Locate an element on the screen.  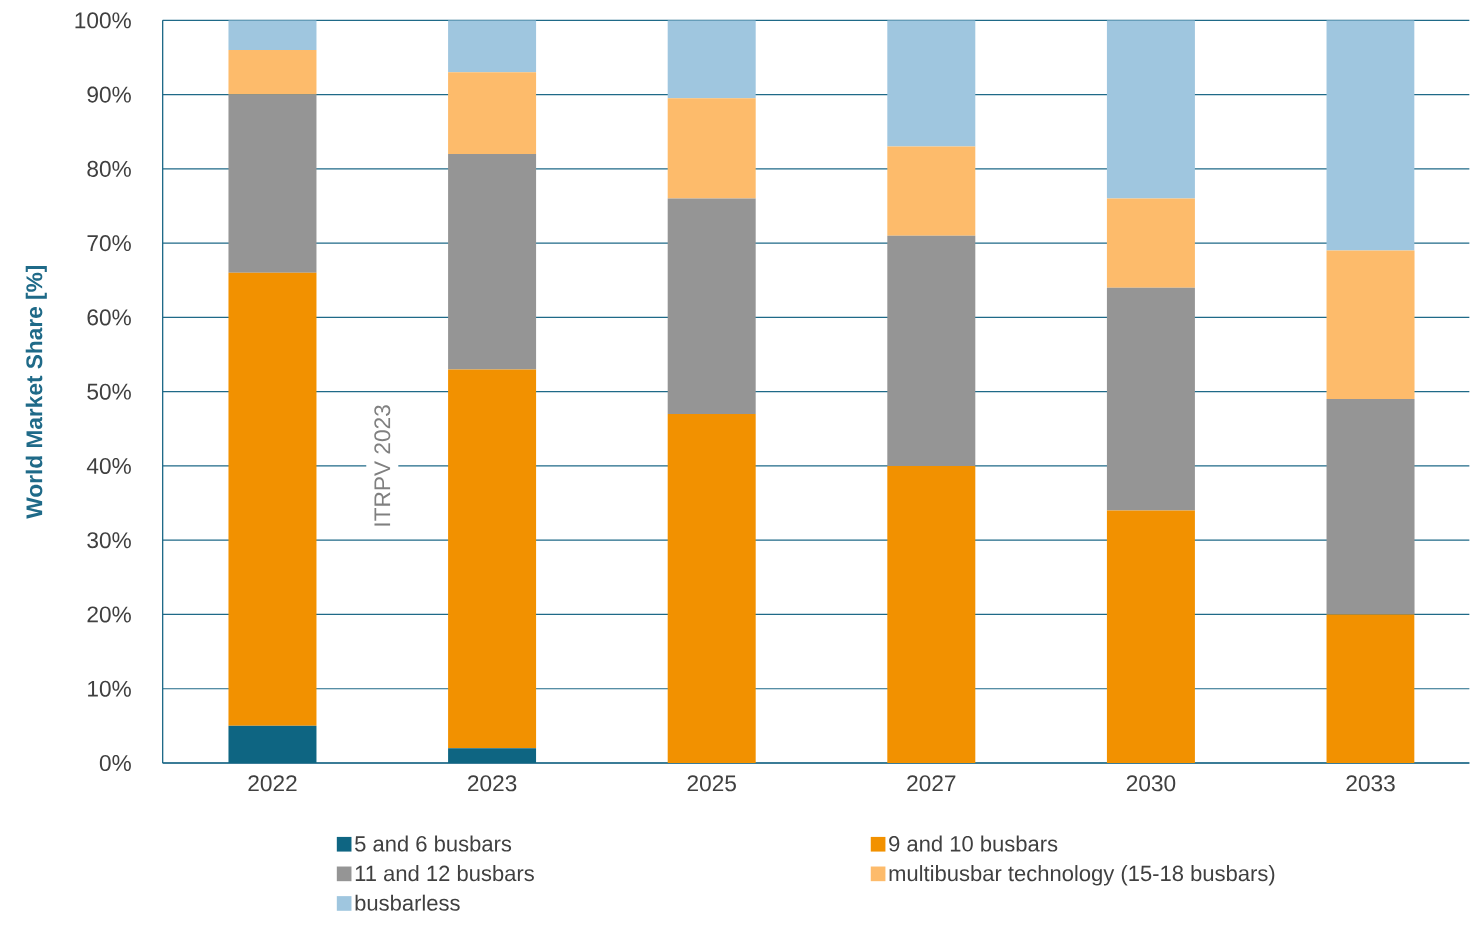
x-tick-label: 2023 is located at coordinates (492, 783).